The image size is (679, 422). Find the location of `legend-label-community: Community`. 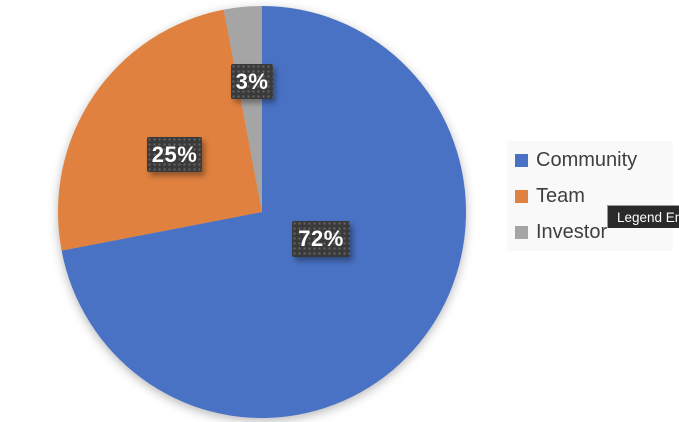

legend-label-community: Community is located at coordinates (587, 159).